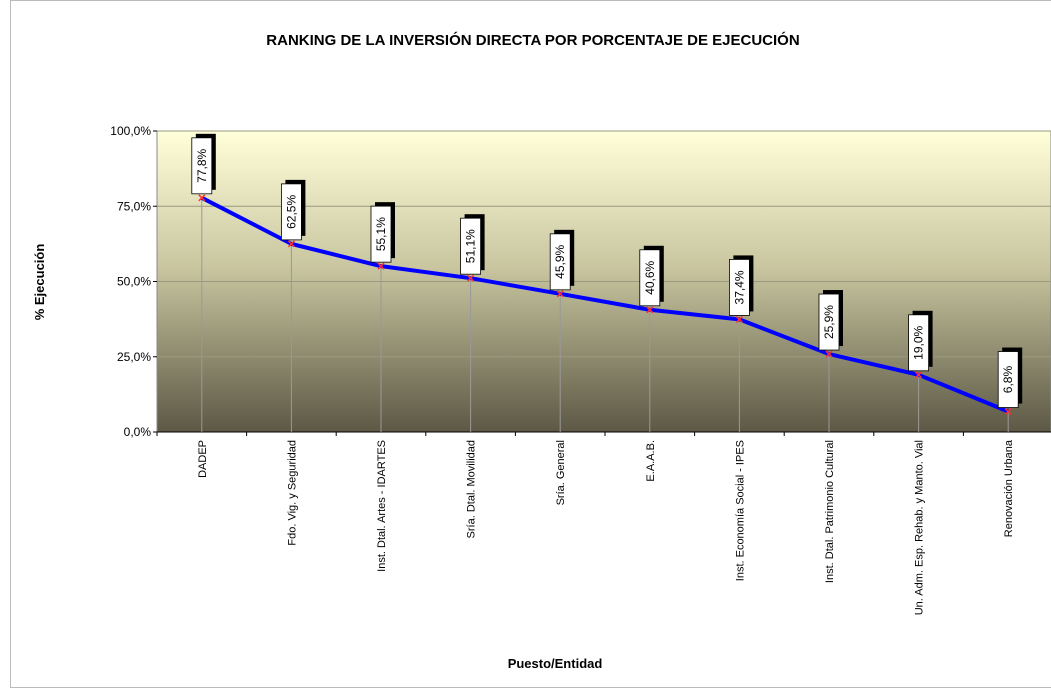 The width and height of the screenshot is (1051, 689). Describe the element at coordinates (382, 506) in the screenshot. I see `x-tick-label: Inst. Dtal. Artes - IDARTES` at that location.